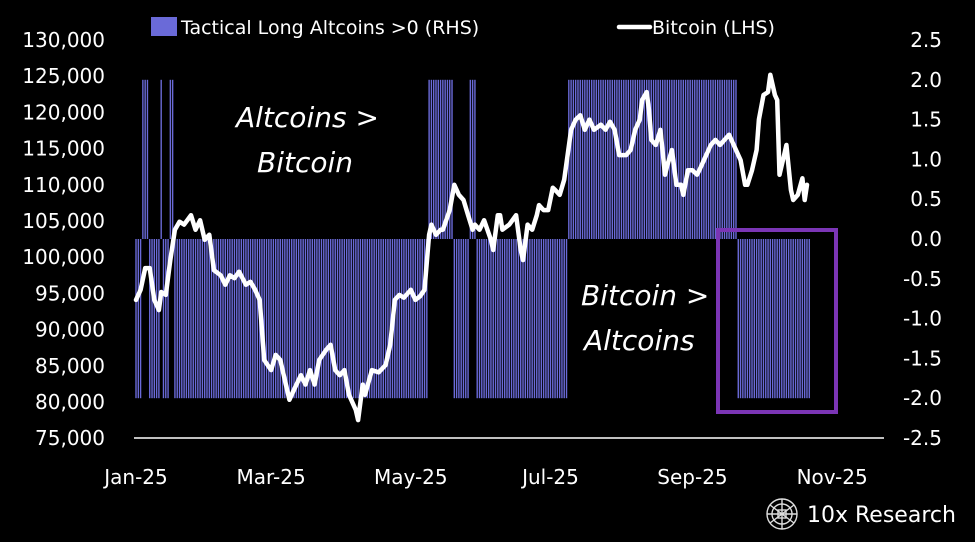 This screenshot has height=542, width=975. Describe the element at coordinates (484, 477) in the screenshot. I see `x-axis-ticks: Jan-25 Mar-25 May-25 Jul-25 Sep-25 Nov-25` at that location.